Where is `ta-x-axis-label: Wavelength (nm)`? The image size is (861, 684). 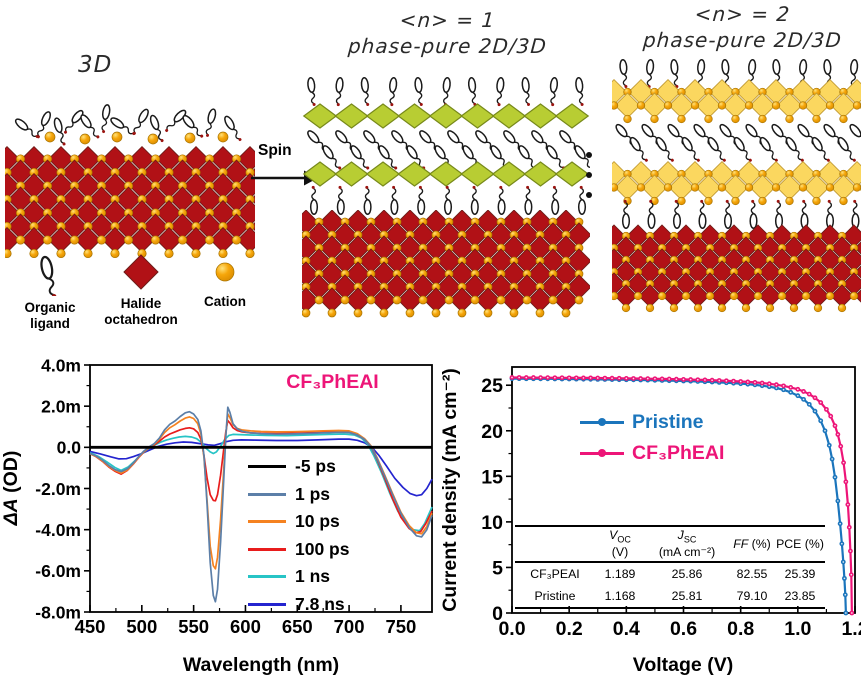
ta-x-axis-label: Wavelength (nm) is located at coordinates (261, 665).